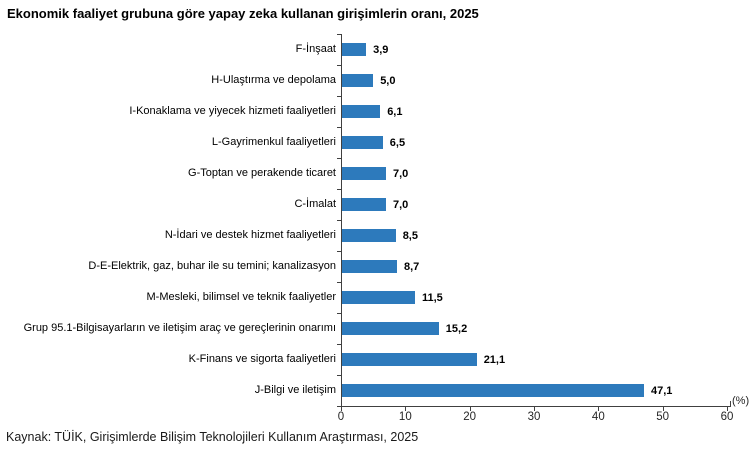  Describe the element at coordinates (295, 390) in the screenshot. I see `category-label: J-Bilgi ve iletişim` at that location.